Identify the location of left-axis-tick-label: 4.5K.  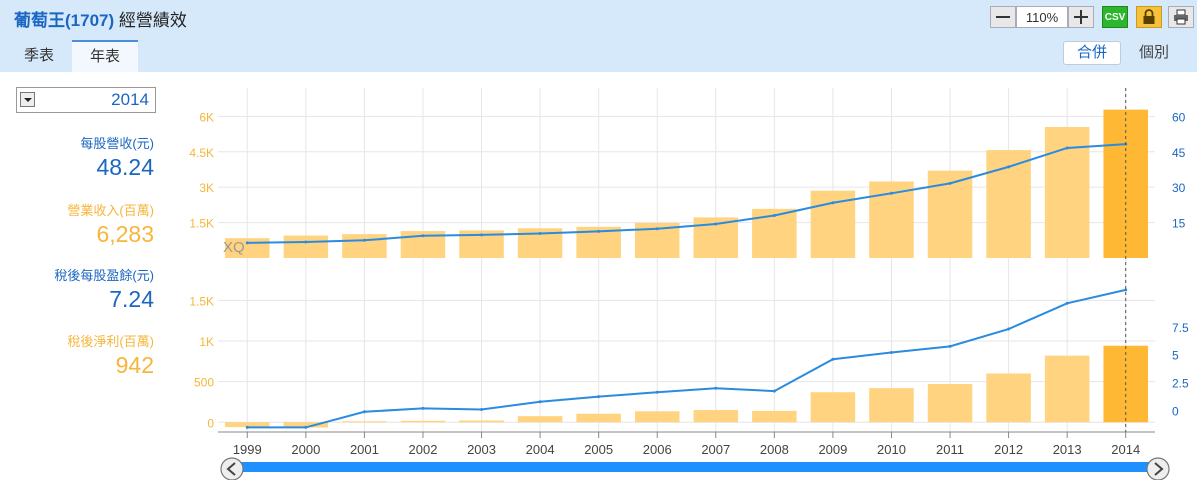
(201, 153).